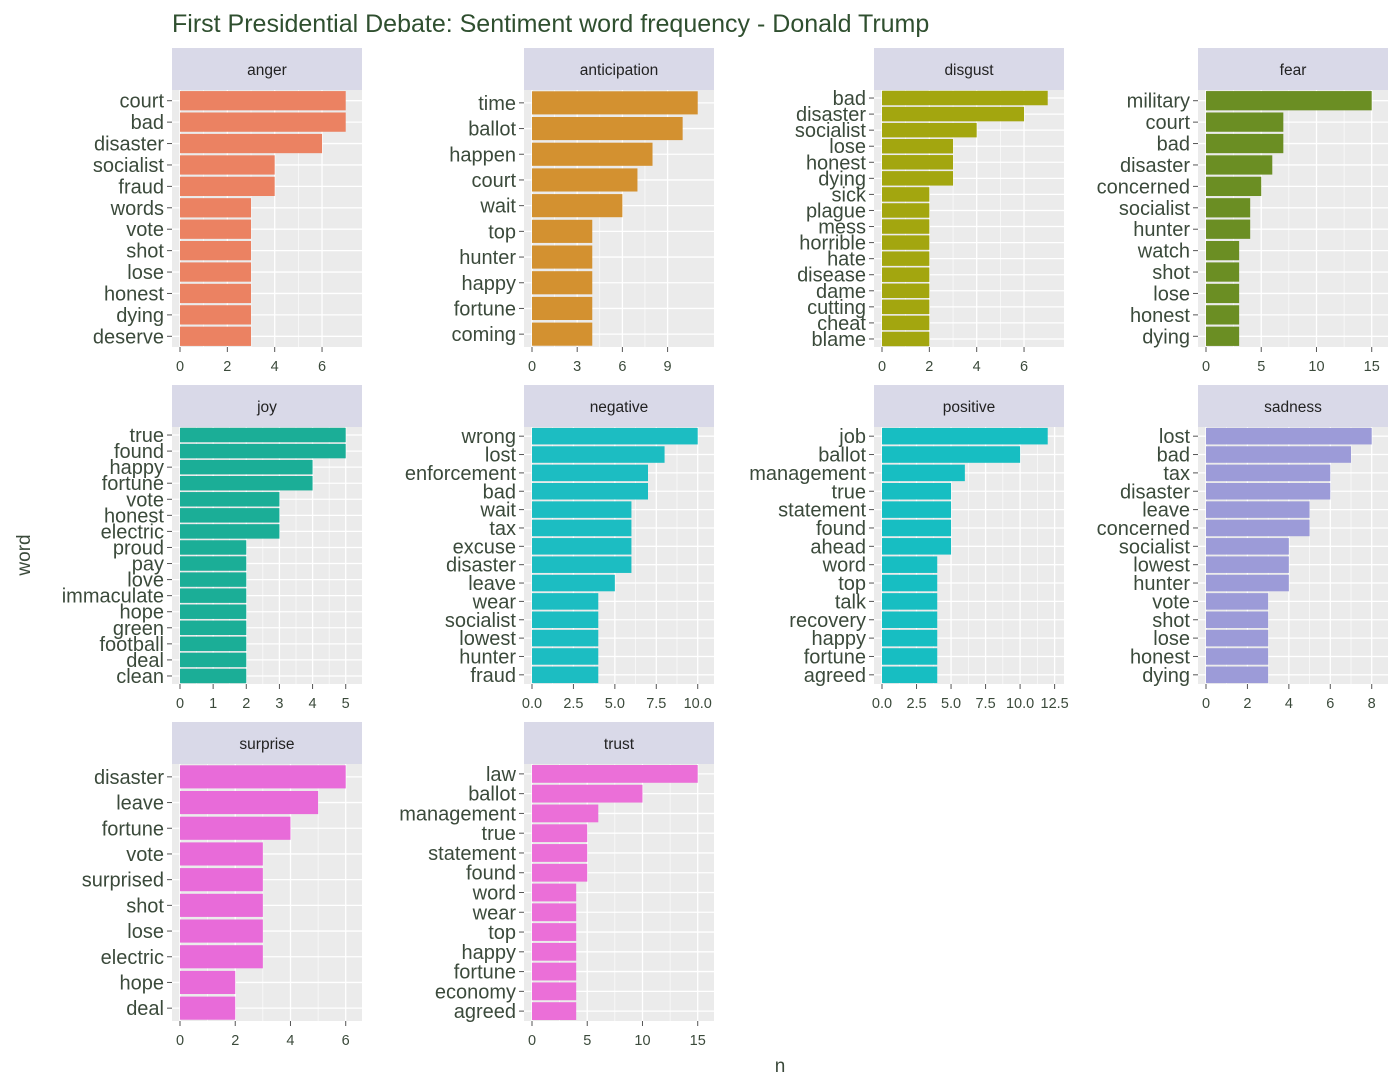 This screenshot has width=1400, height=1089. I want to click on y-tick-label: recovery, so click(827, 621).